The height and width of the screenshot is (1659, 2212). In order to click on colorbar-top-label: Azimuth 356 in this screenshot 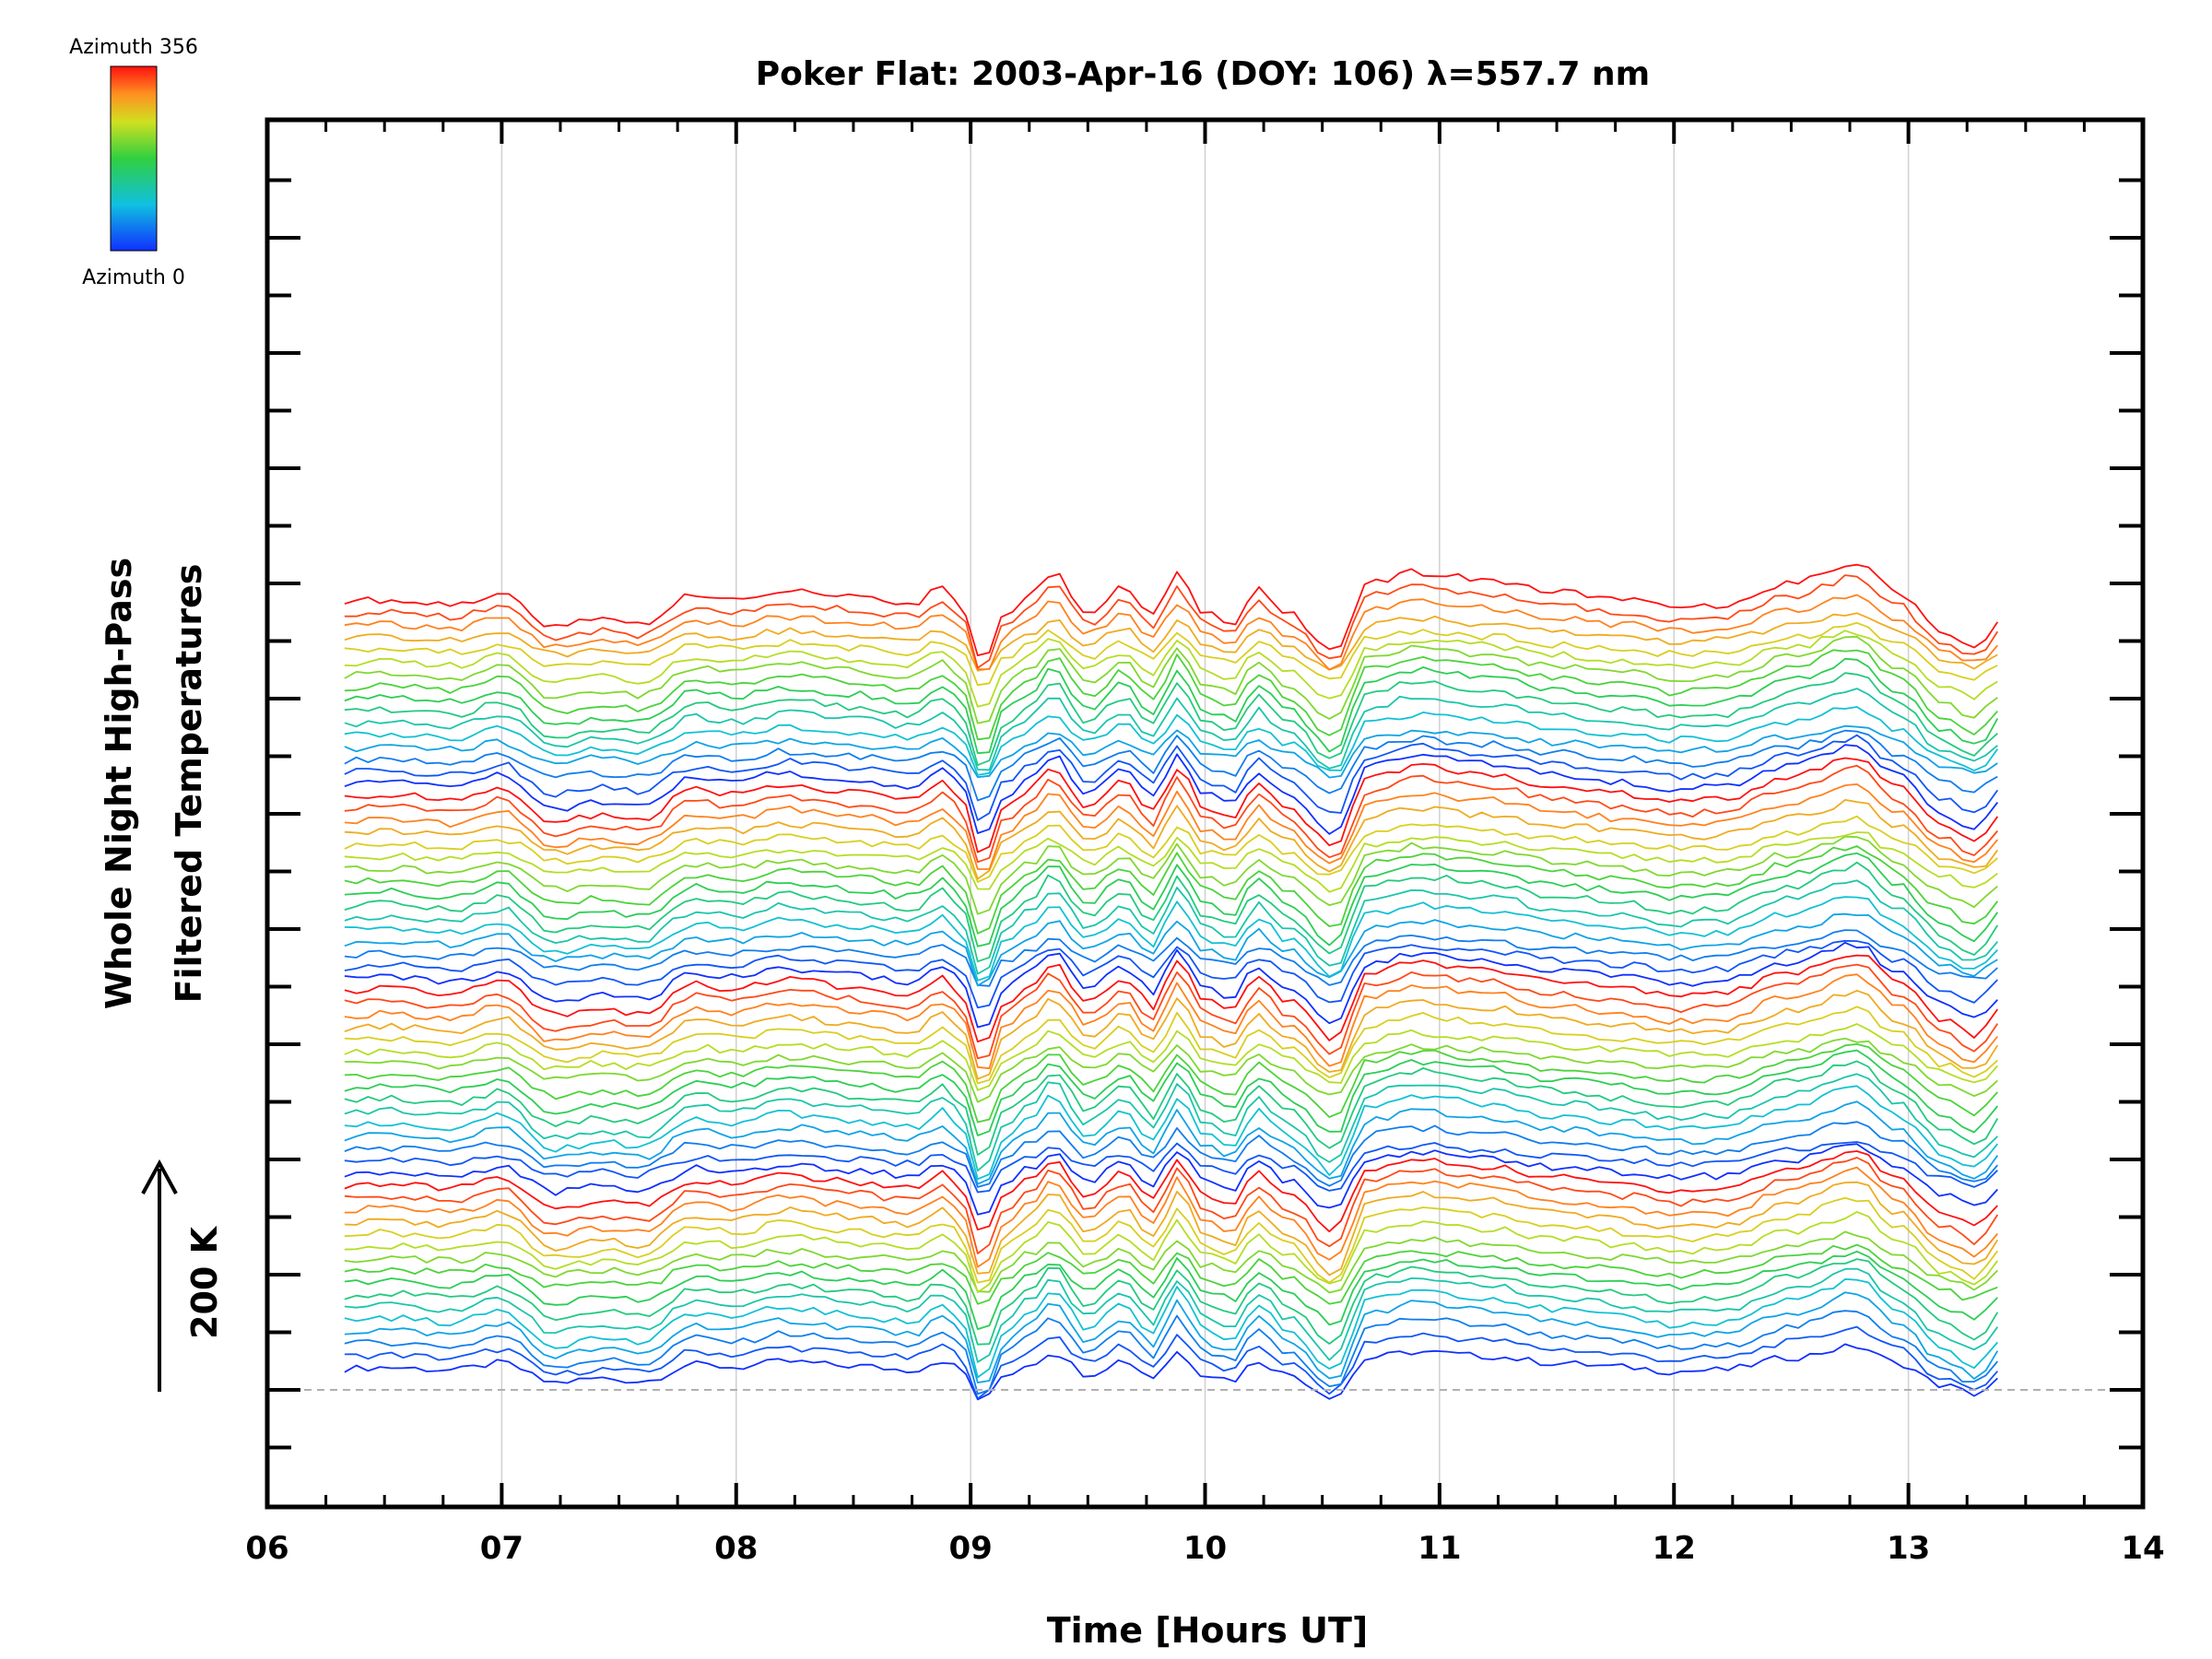, I will do `click(133, 47)`.